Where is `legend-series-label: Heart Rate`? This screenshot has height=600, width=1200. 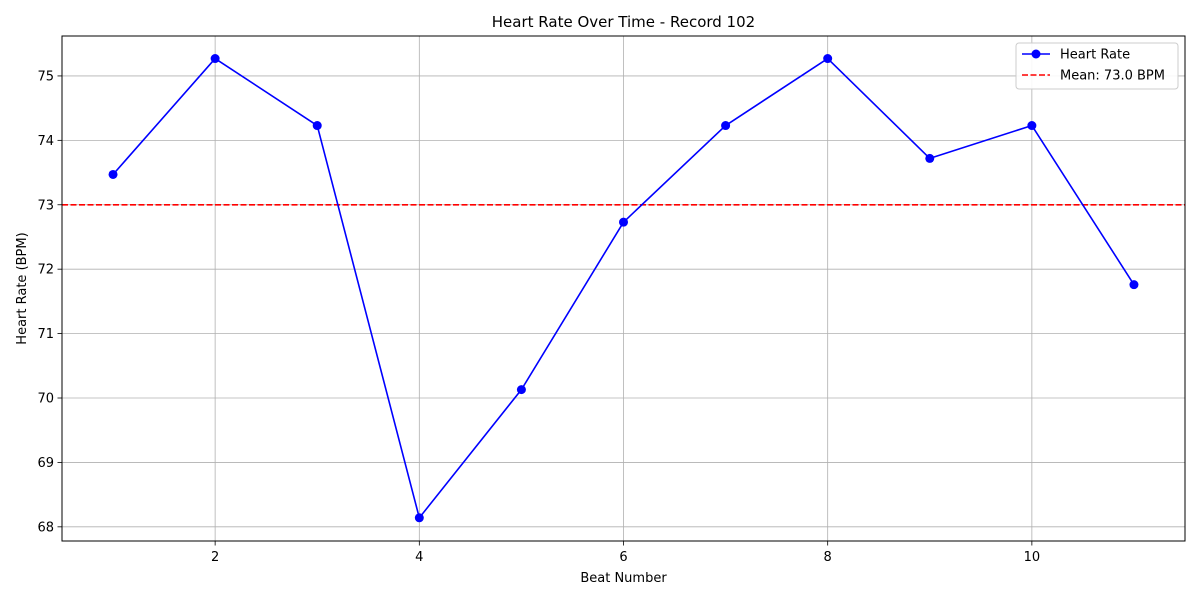 legend-series-label: Heart Rate is located at coordinates (1095, 55).